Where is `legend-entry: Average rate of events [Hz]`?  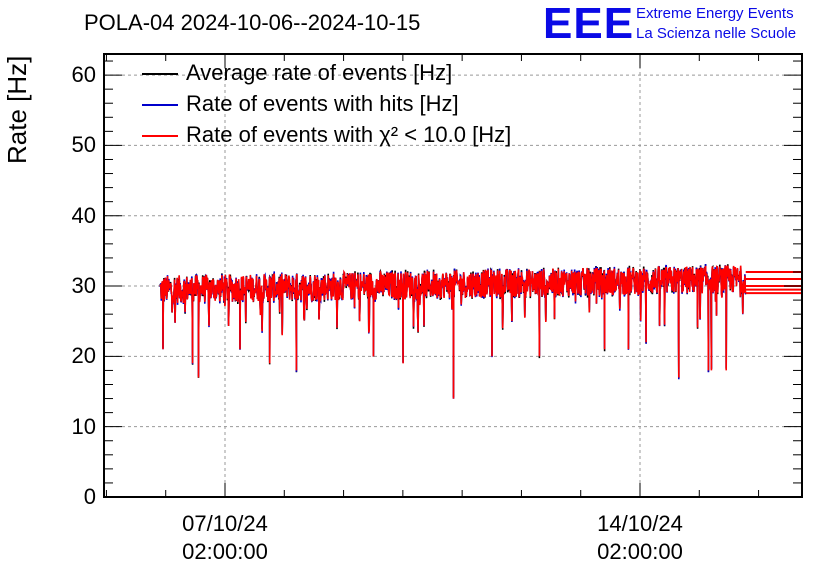
legend-entry: Average rate of events [Hz] is located at coordinates (297, 73).